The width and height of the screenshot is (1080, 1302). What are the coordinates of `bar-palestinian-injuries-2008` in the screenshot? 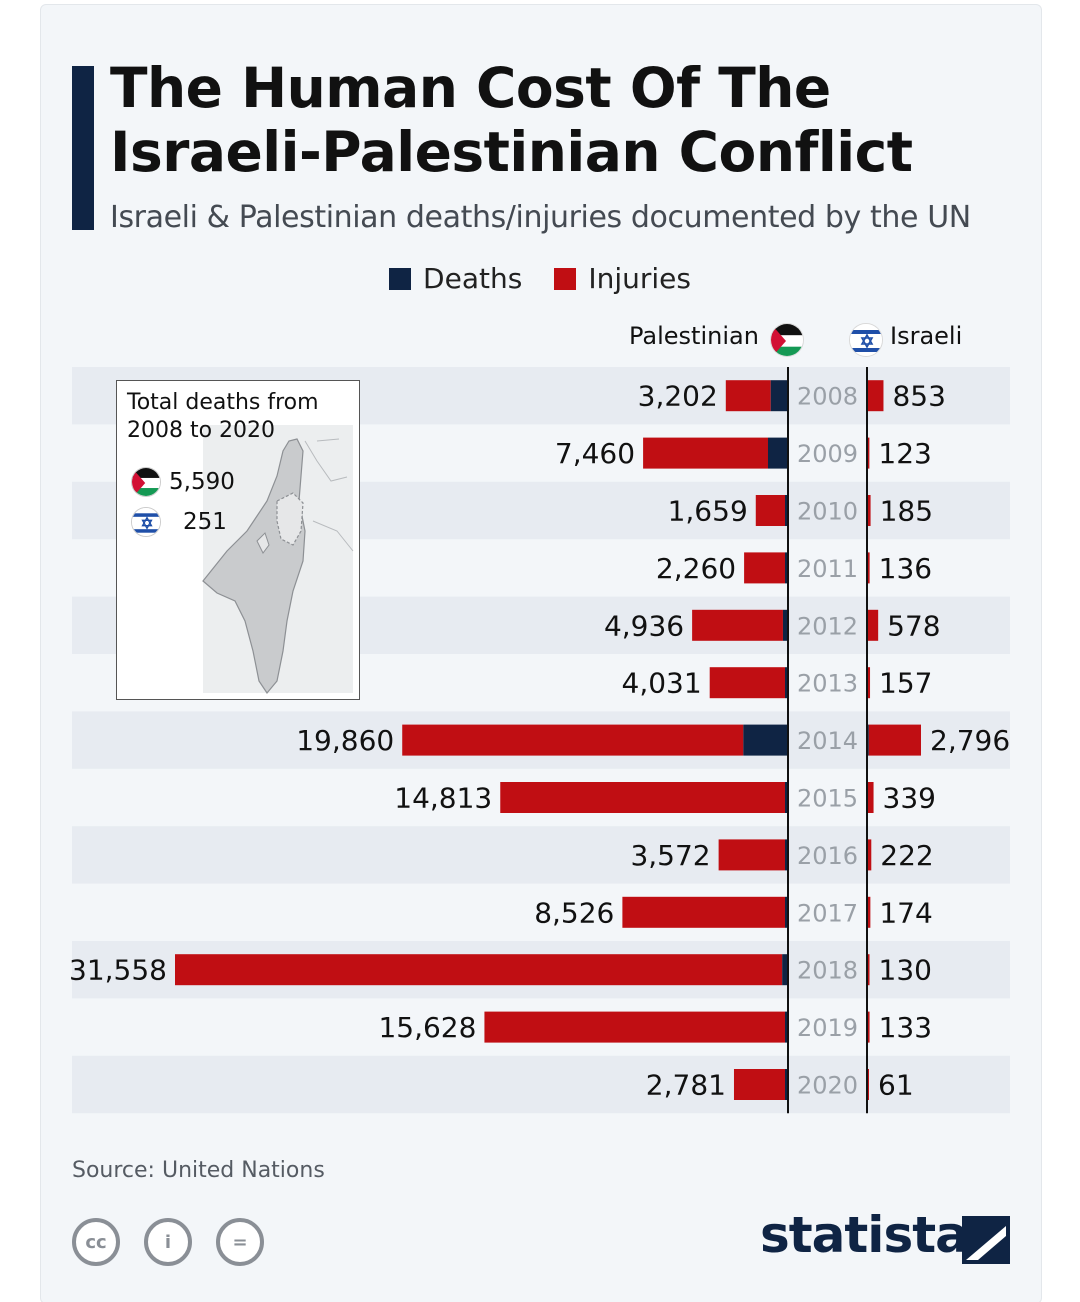 It's located at (748, 396).